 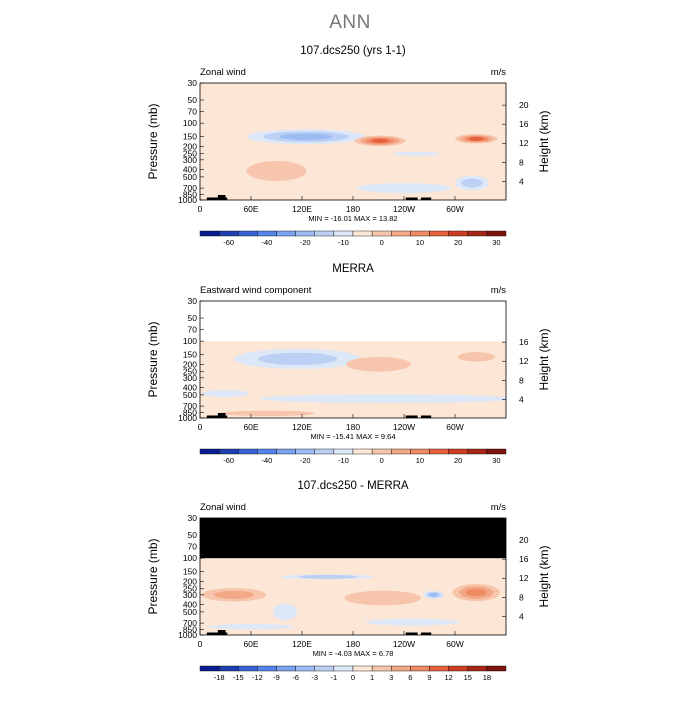 What do you see at coordinates (343, 242) in the screenshot?
I see `colorbar-label: -10` at bounding box center [343, 242].